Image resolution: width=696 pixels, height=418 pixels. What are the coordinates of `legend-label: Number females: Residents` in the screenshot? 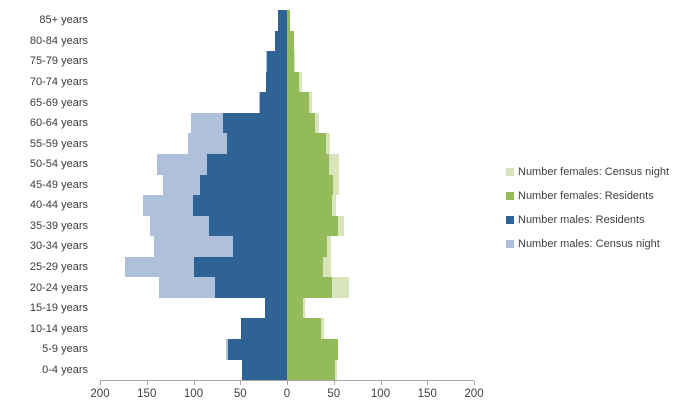 It's located at (586, 196).